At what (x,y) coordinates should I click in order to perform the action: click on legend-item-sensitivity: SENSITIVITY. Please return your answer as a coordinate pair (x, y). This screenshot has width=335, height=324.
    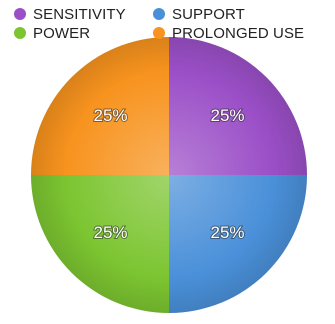
    Looking at the image, I should click on (70, 14).